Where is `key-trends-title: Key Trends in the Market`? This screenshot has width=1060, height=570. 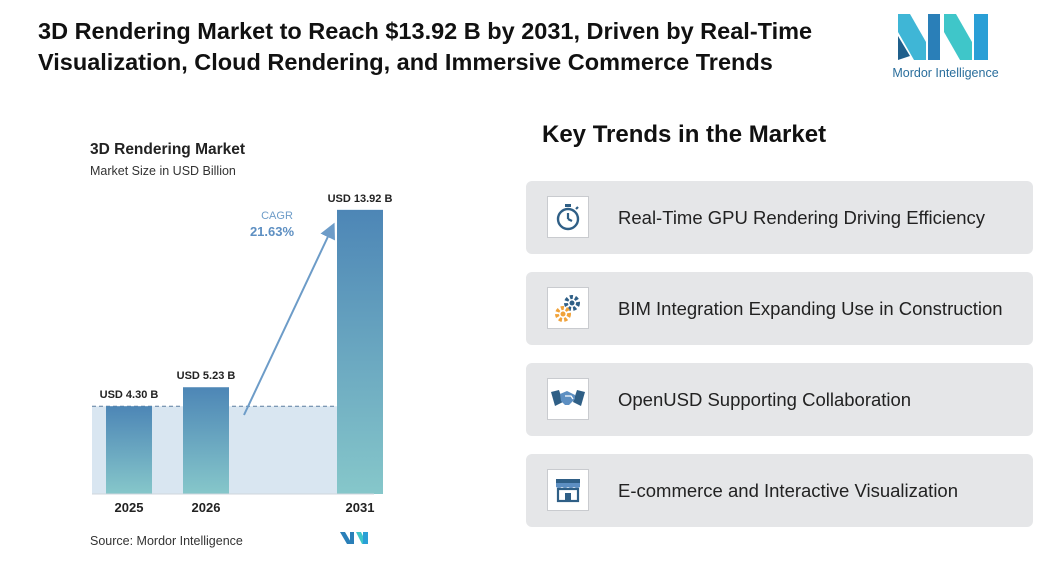 key-trends-title: Key Trends in the Market is located at coordinates (684, 134).